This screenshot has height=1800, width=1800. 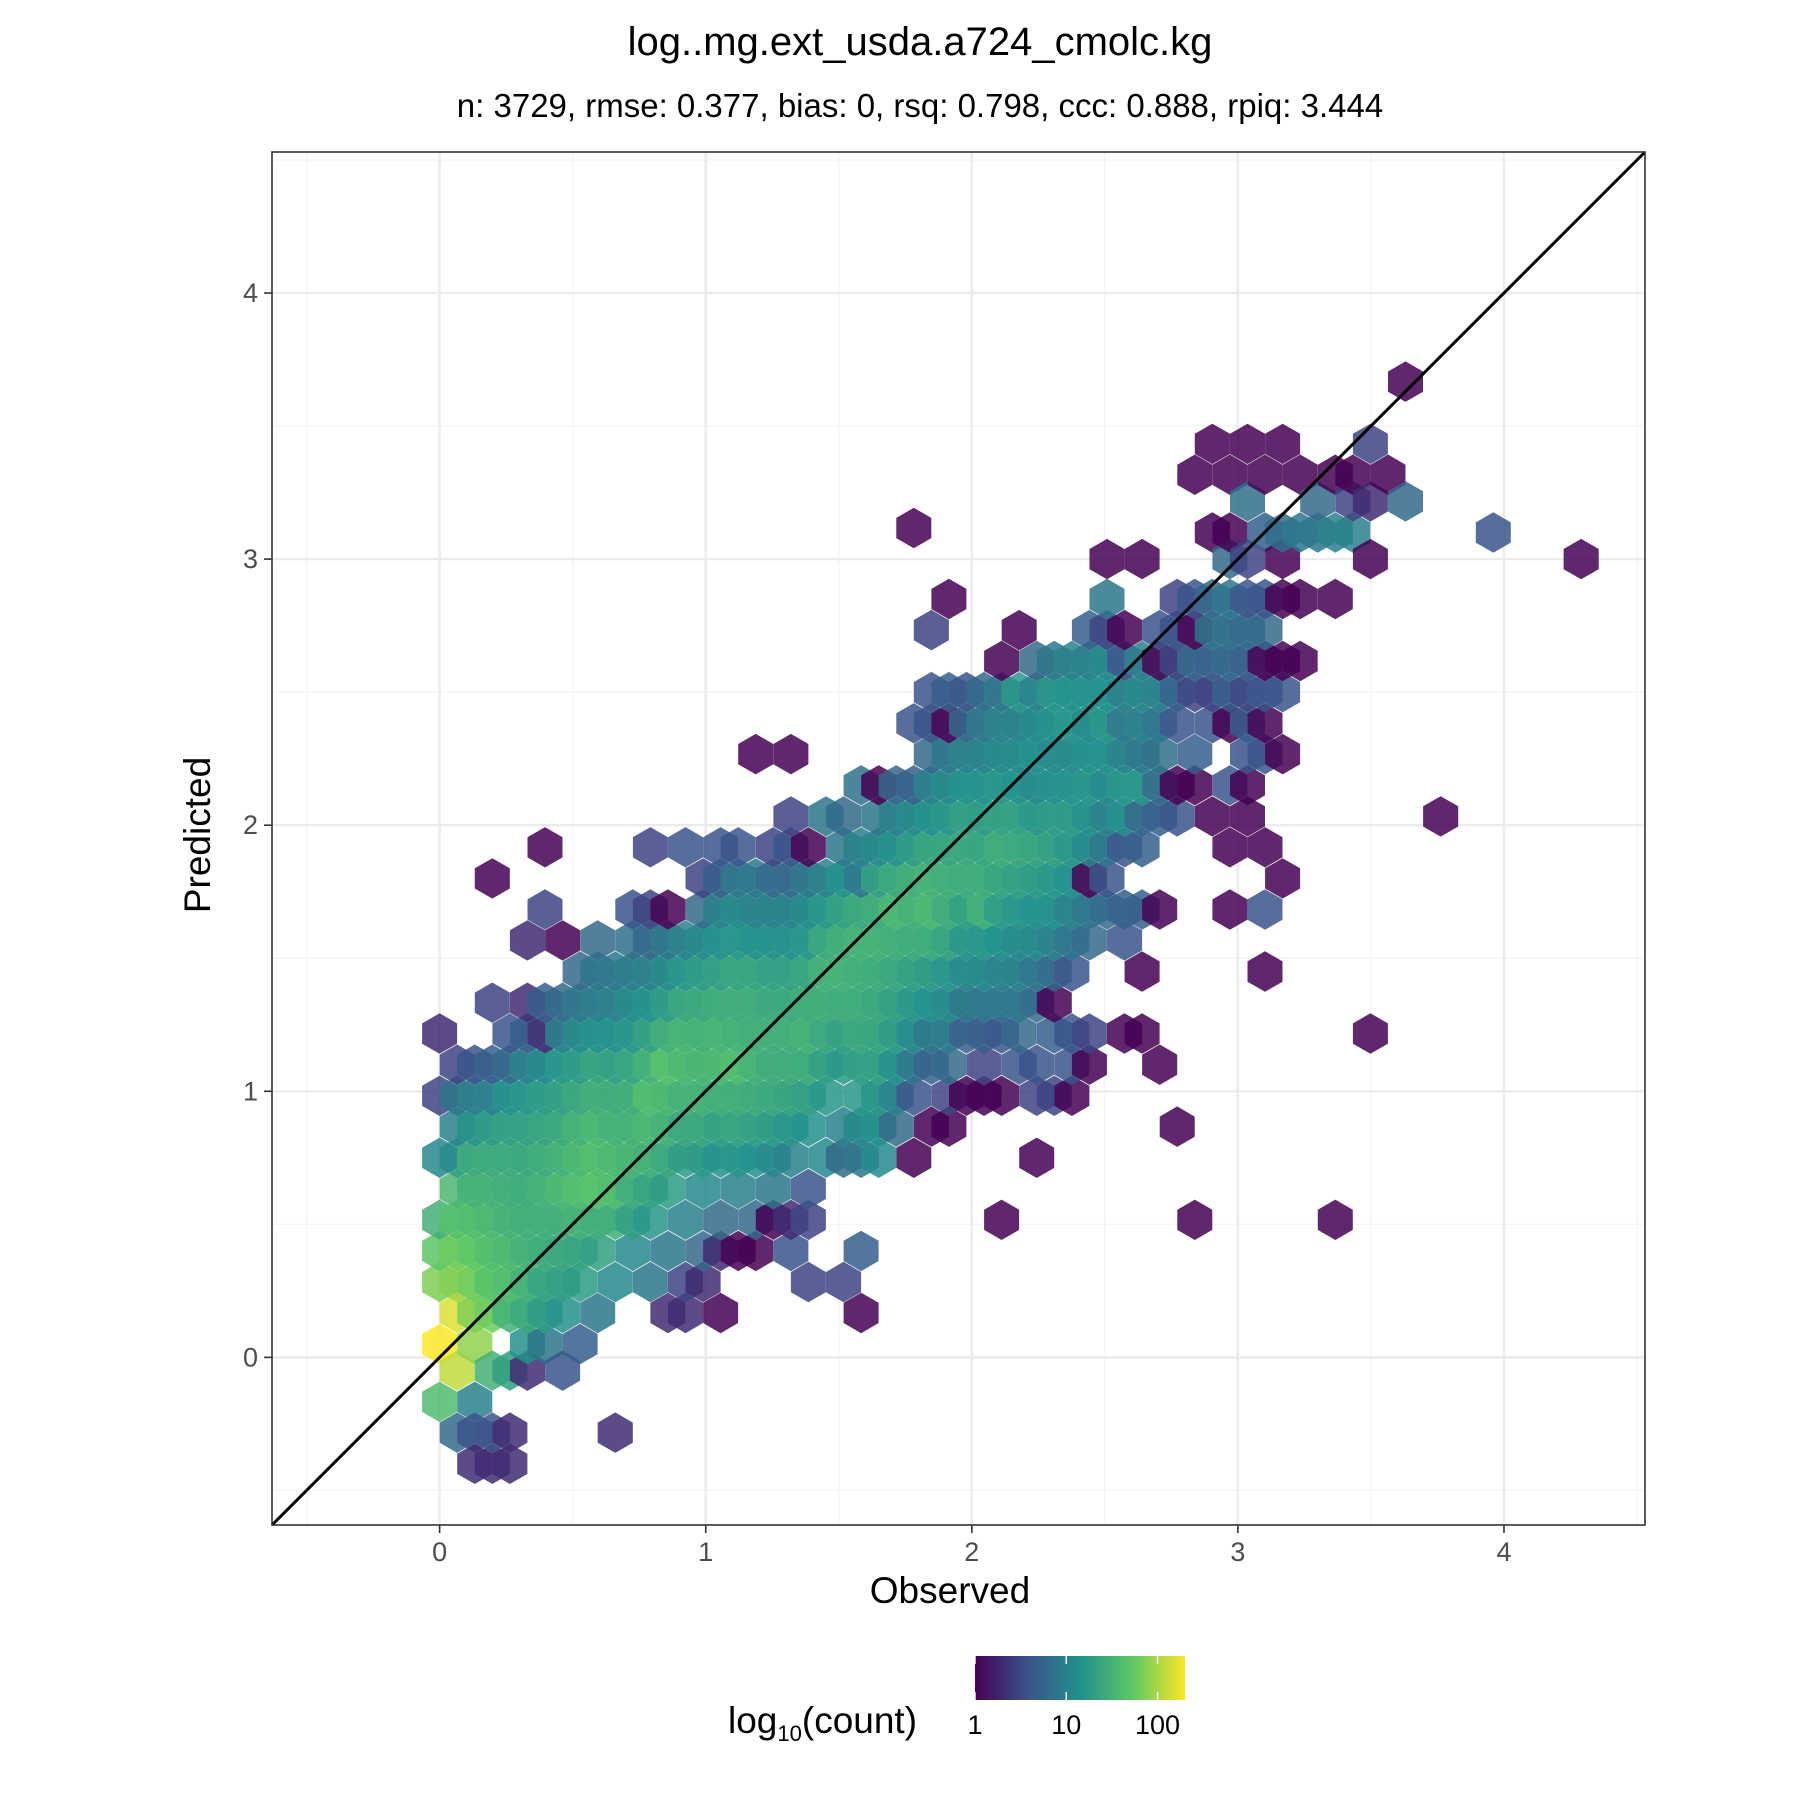 What do you see at coordinates (950, 1590) in the screenshot?
I see `x-axis-title: Observed` at bounding box center [950, 1590].